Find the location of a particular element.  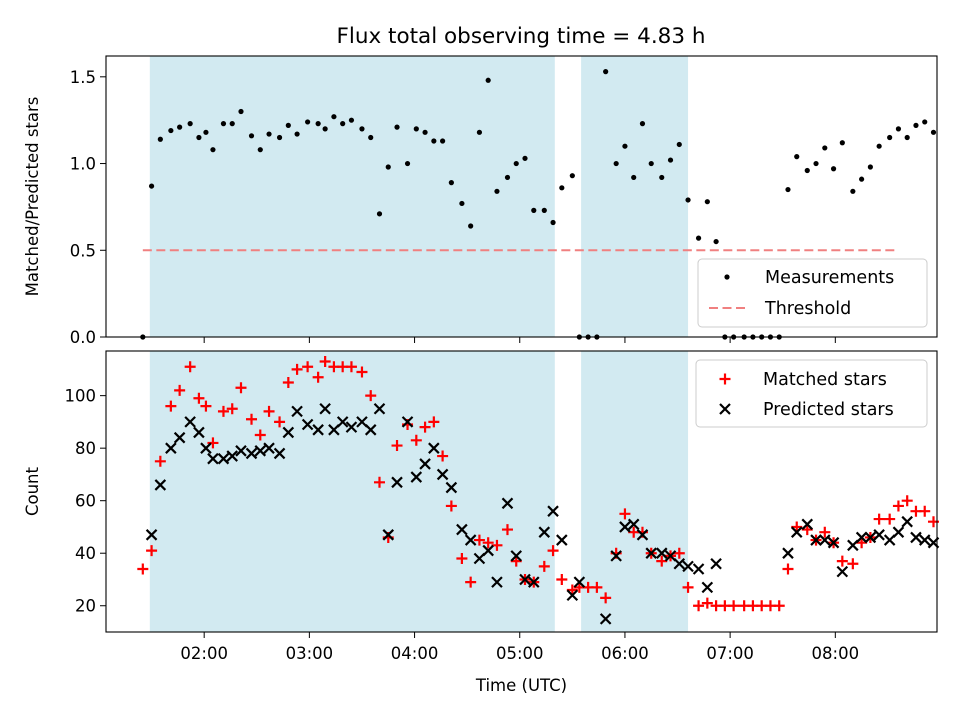

legend: Matched stars Predicted stars is located at coordinates (811, 393).